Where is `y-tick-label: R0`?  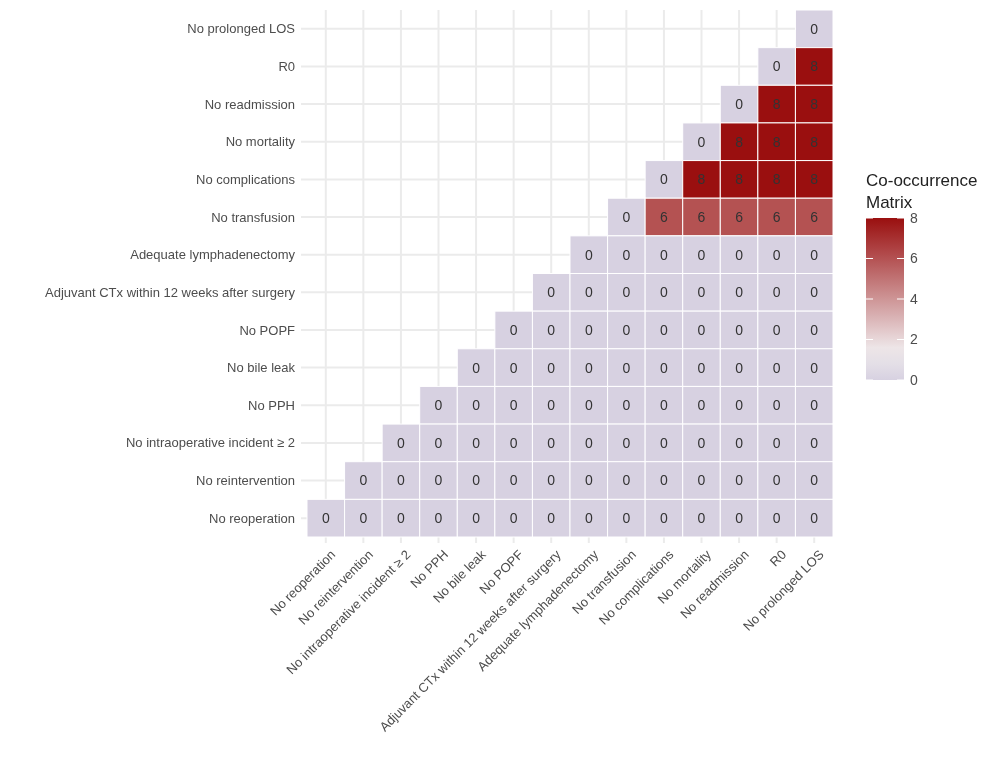 y-tick-label: R0 is located at coordinates (286, 67).